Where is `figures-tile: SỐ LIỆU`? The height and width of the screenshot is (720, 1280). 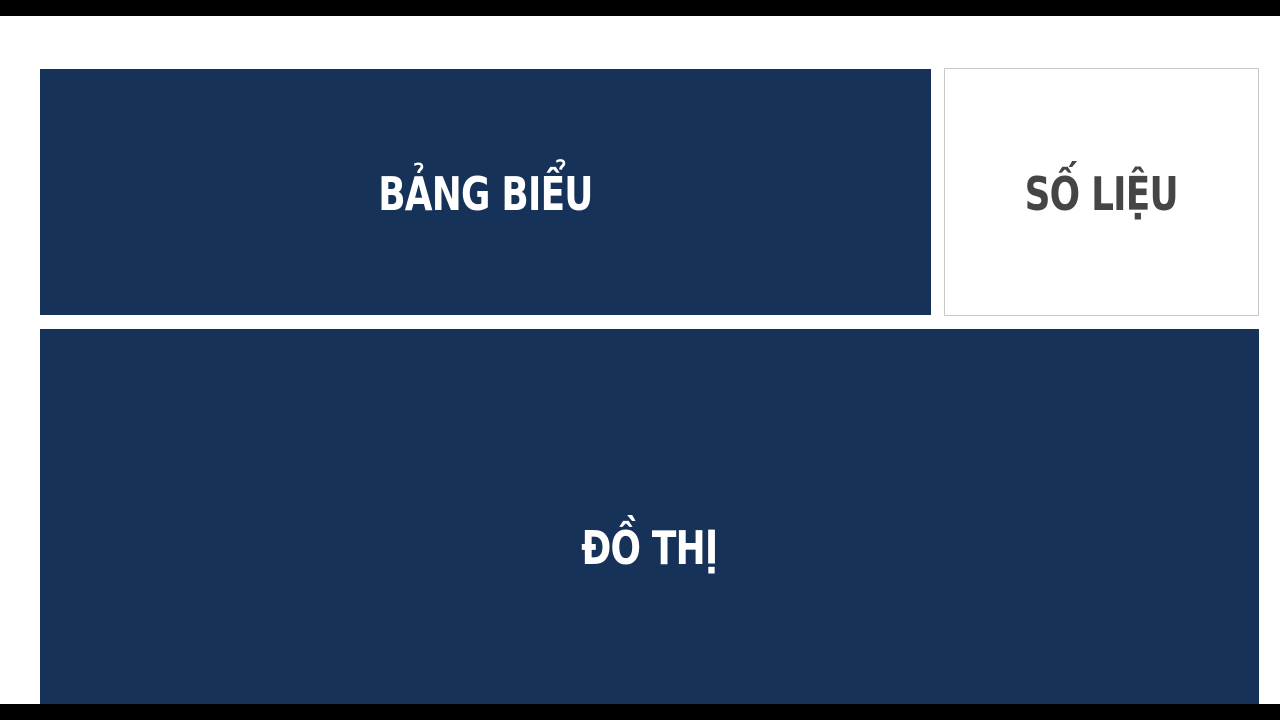
figures-tile: SỐ LIỆU is located at coordinates (1101, 192).